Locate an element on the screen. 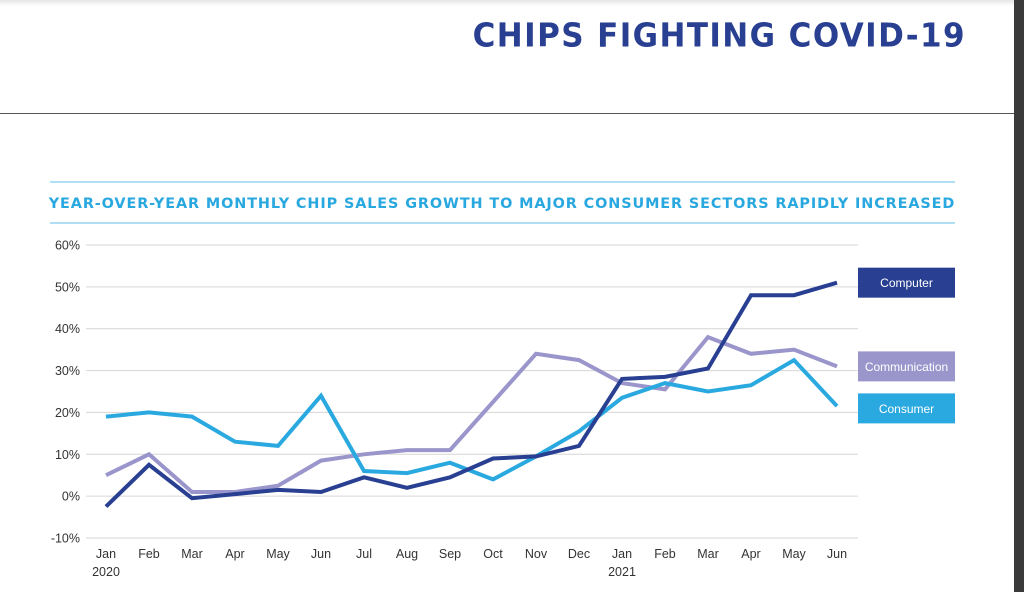  legend-swatch-consumer is located at coordinates (906, 408).